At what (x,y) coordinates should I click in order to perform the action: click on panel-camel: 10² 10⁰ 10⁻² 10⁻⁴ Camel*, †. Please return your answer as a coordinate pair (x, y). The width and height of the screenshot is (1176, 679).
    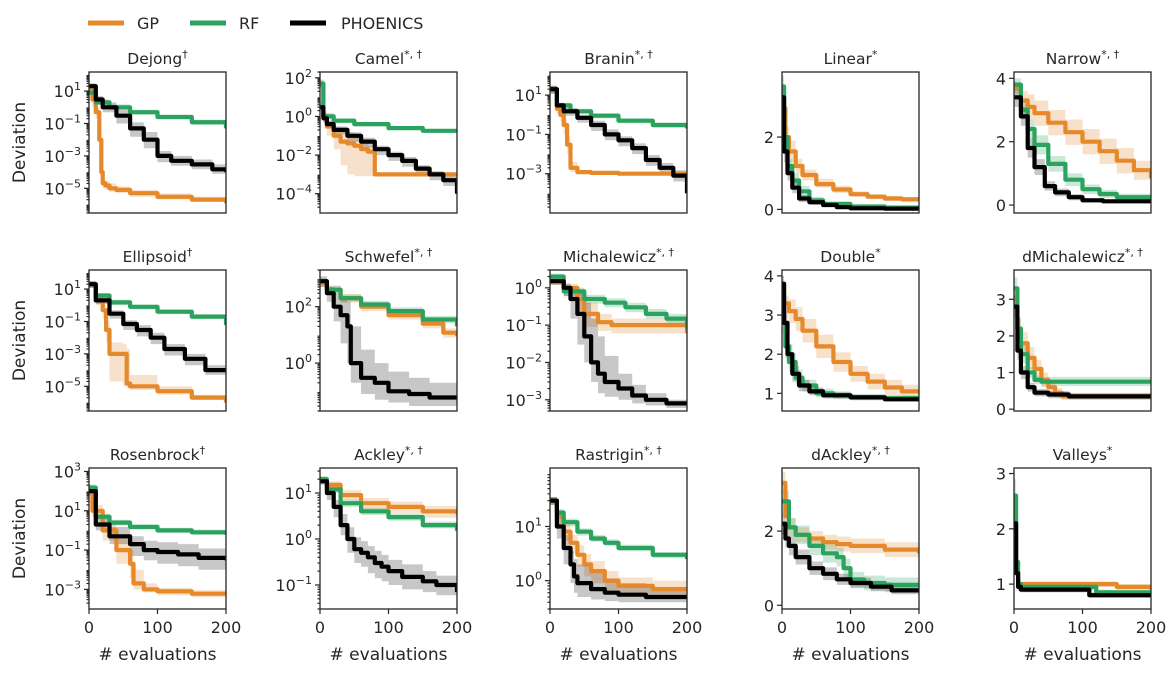
    Looking at the image, I should click on (366, 131).